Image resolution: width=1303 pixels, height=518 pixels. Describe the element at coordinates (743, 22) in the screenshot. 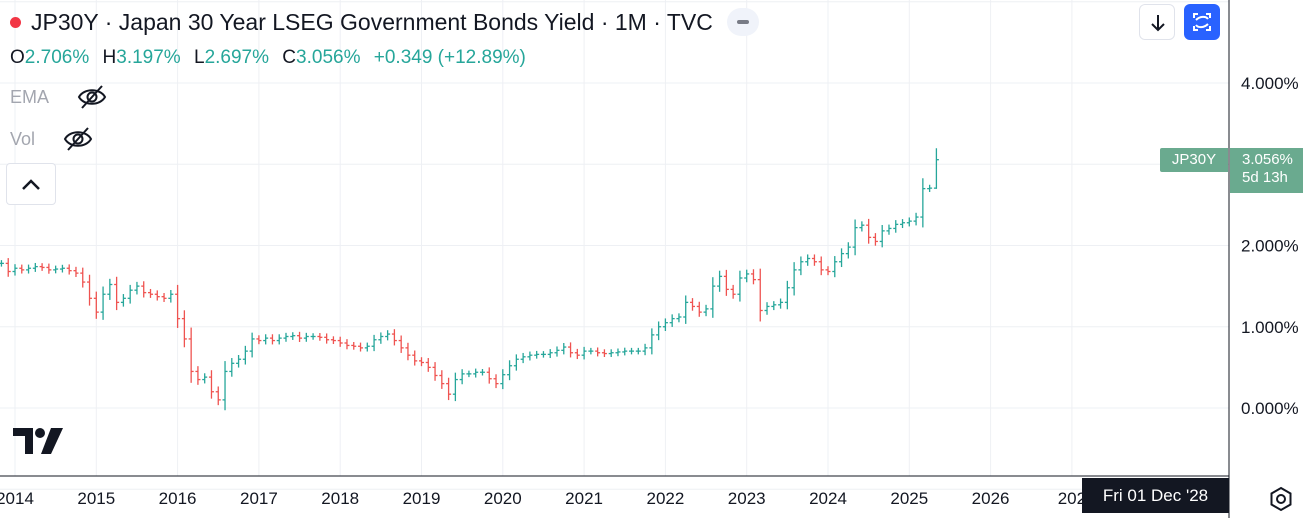

I see `collapse-legend-button` at that location.